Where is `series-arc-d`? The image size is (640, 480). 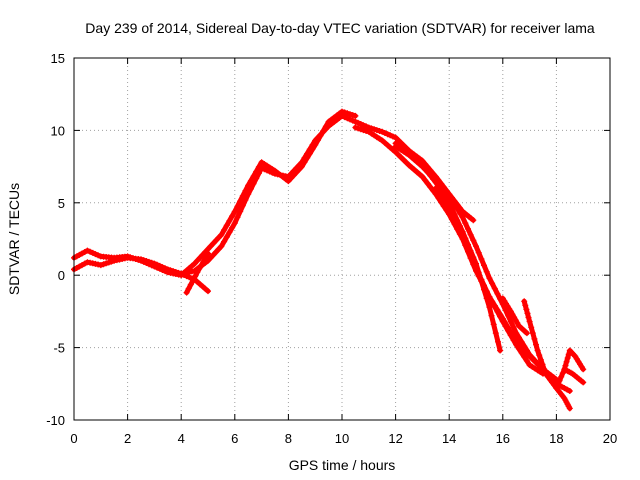 series-arc-d is located at coordinates (194, 282).